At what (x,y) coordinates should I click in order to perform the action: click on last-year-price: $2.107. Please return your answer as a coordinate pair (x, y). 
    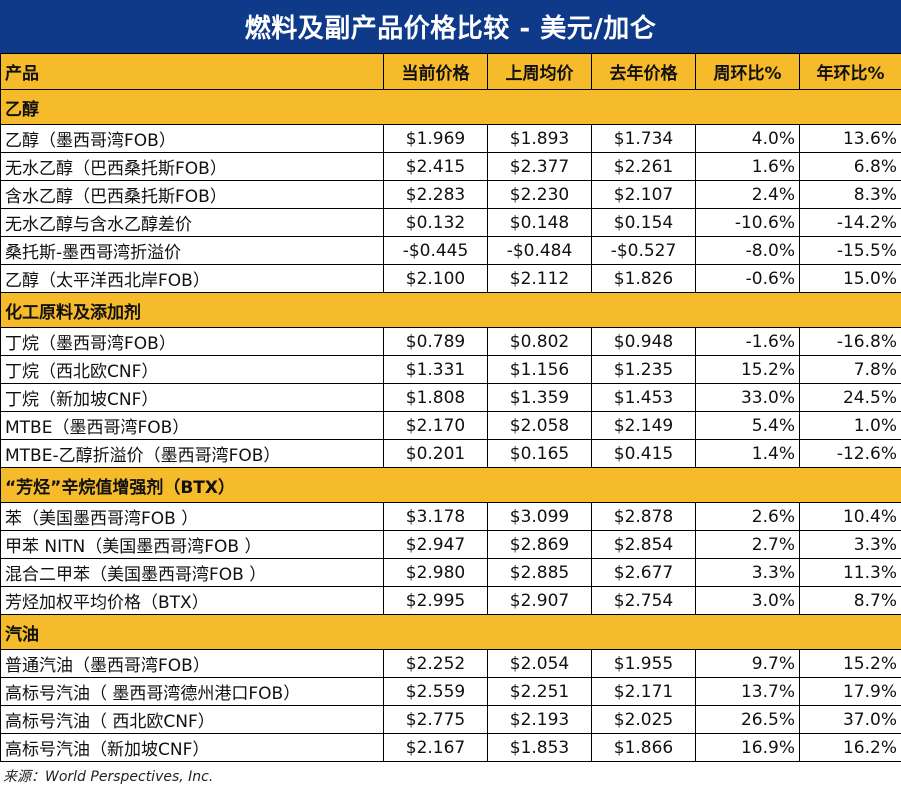
    Looking at the image, I should click on (643, 194).